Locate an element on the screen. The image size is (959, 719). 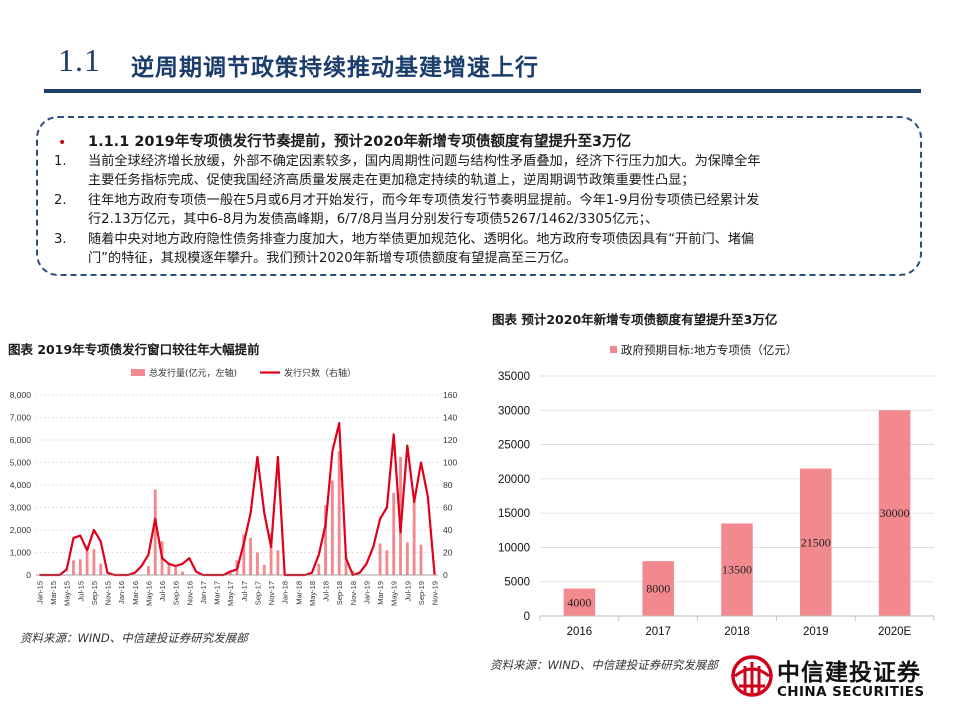
x-tick-label: Nov-19 is located at coordinates (435, 593).